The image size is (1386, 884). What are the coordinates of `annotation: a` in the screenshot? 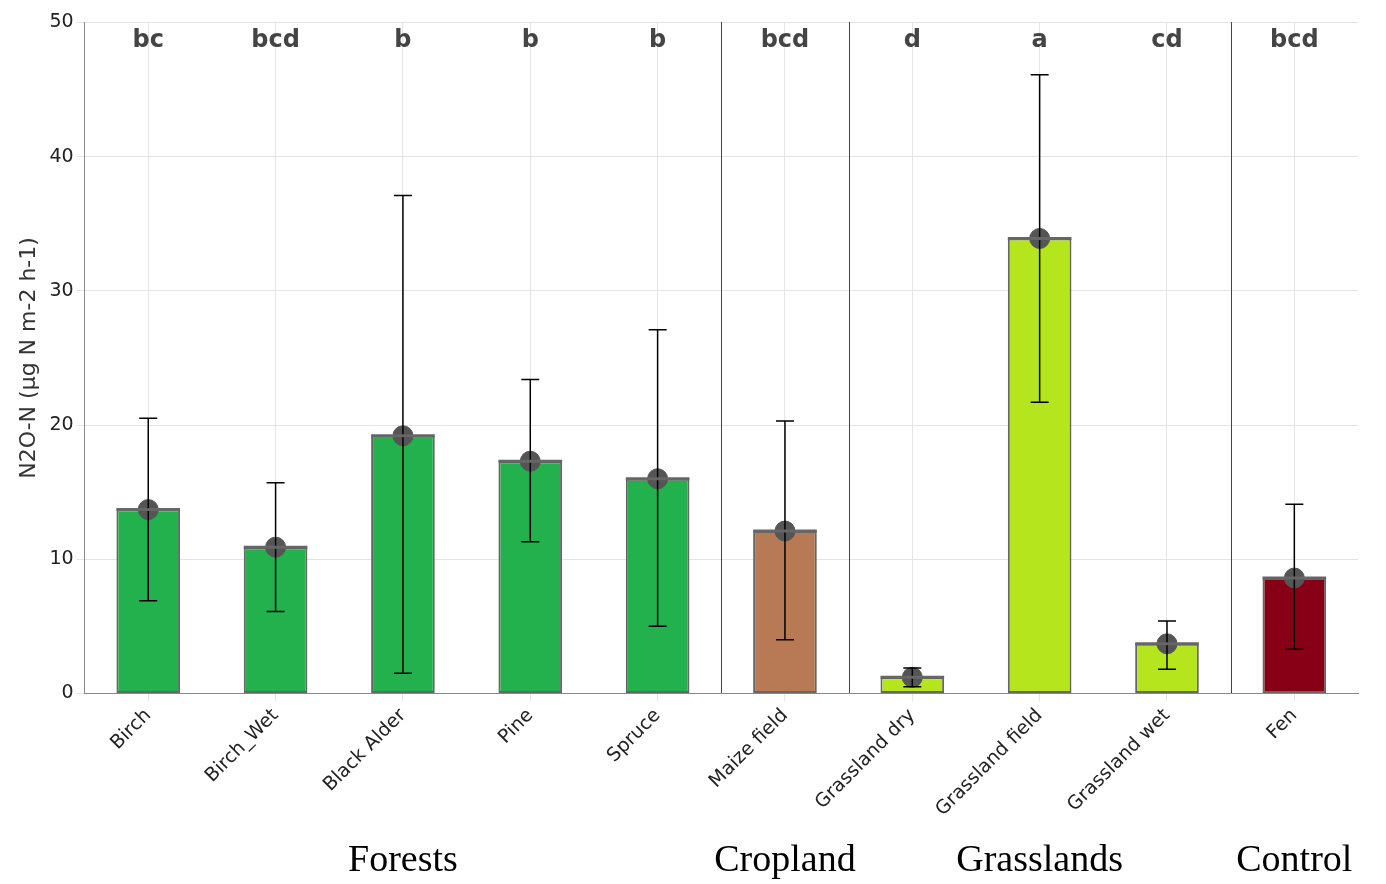 It's located at (1039, 38).